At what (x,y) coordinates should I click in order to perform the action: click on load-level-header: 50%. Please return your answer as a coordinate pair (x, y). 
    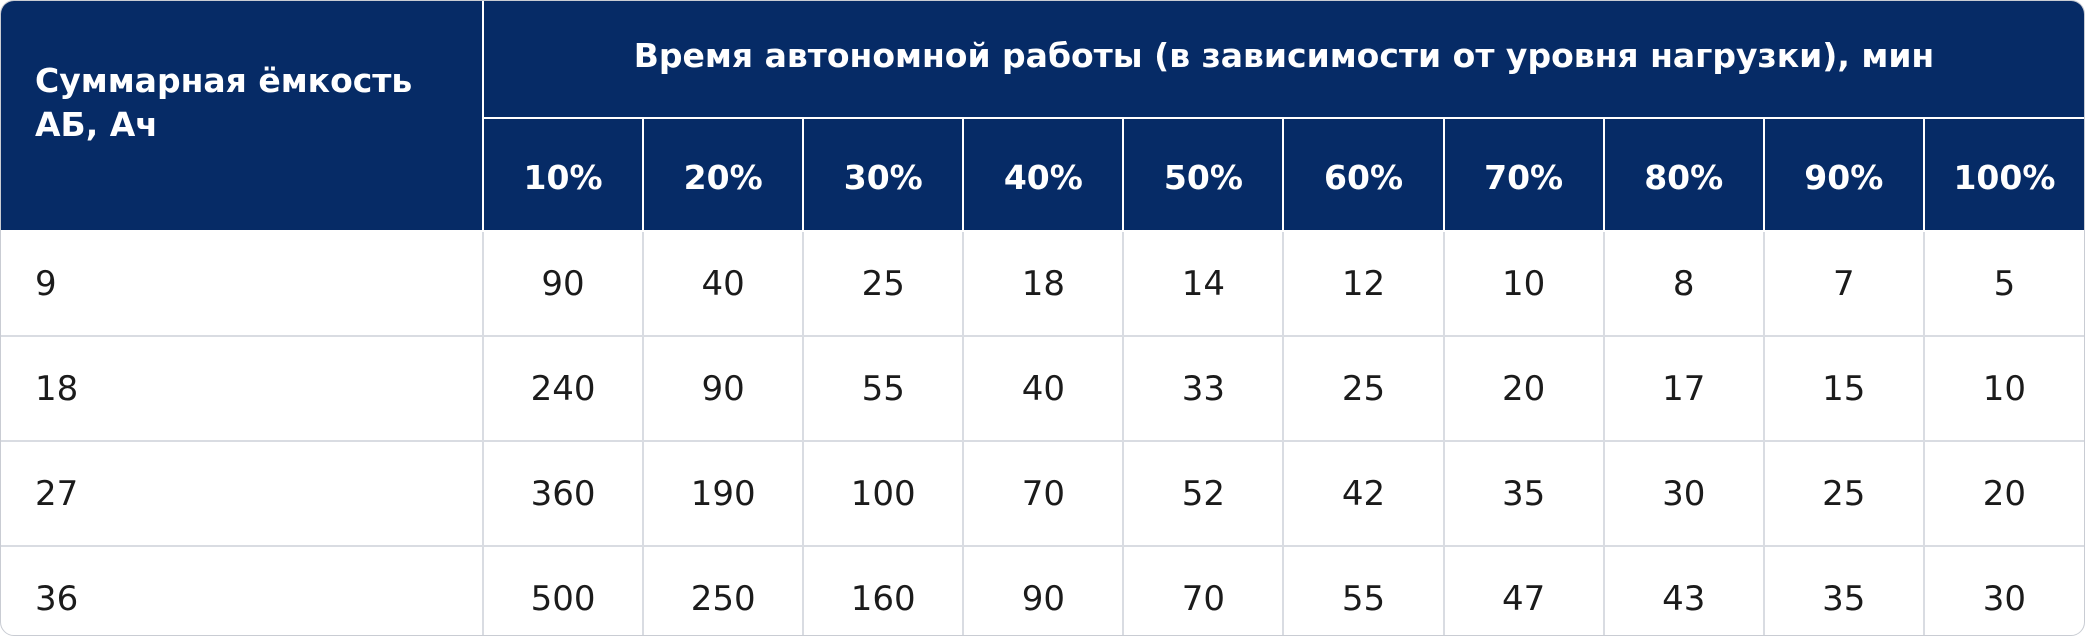
    Looking at the image, I should click on (1203, 174).